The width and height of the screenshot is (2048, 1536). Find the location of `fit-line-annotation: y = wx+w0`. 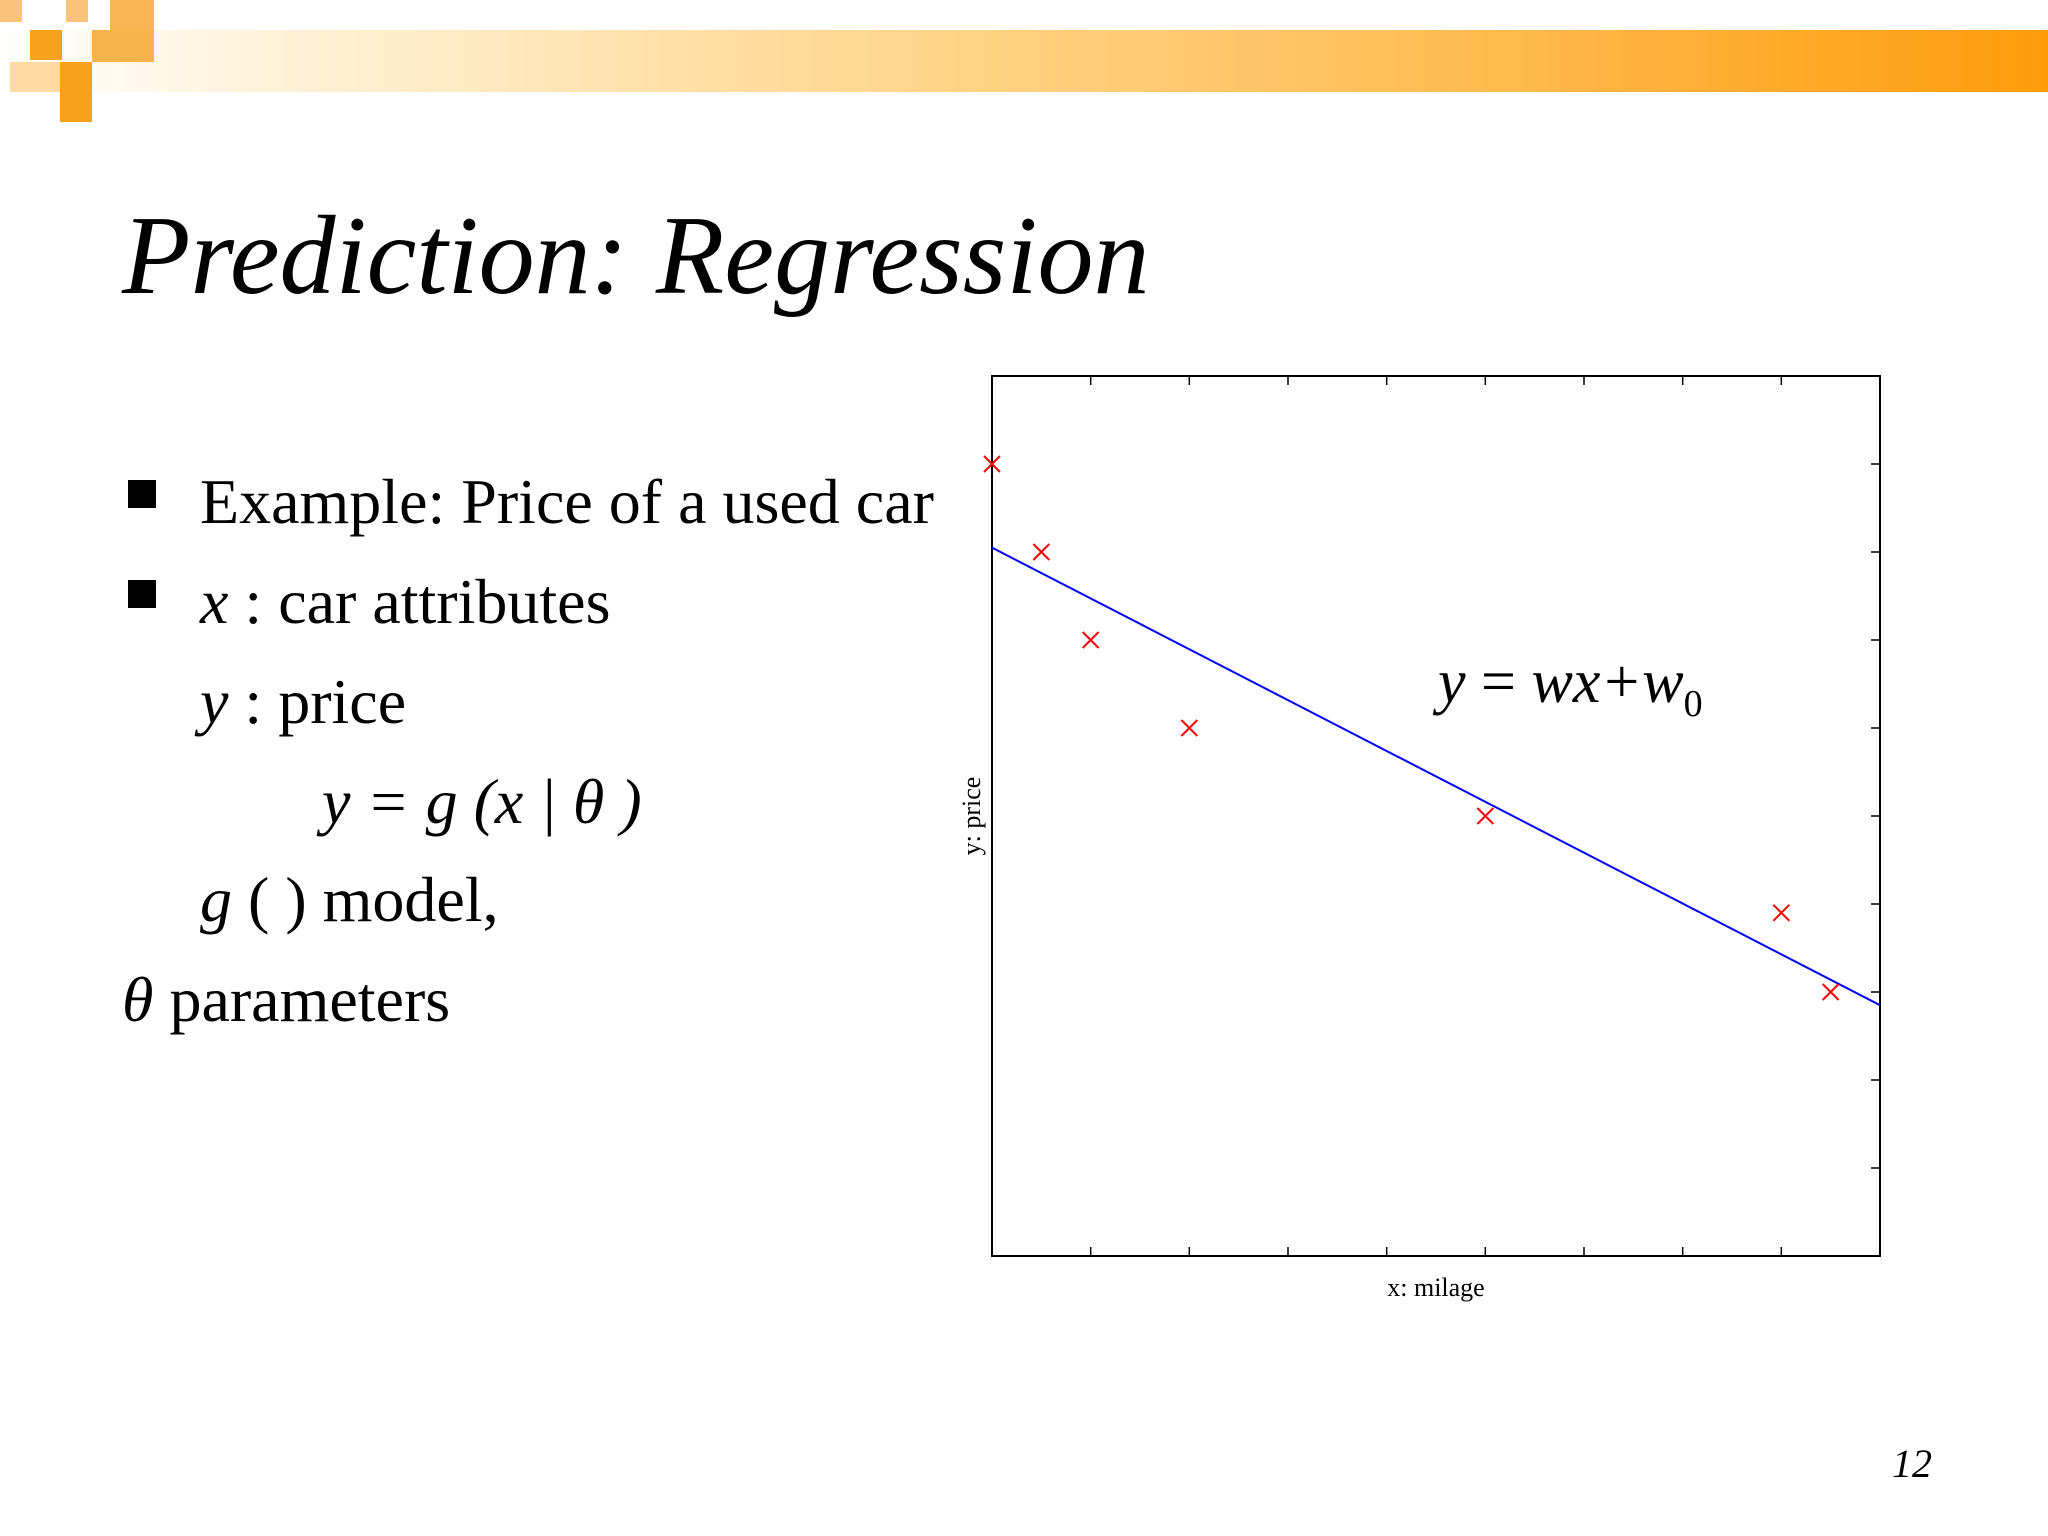

fit-line-annotation: y = wx+w0 is located at coordinates (1567, 686).